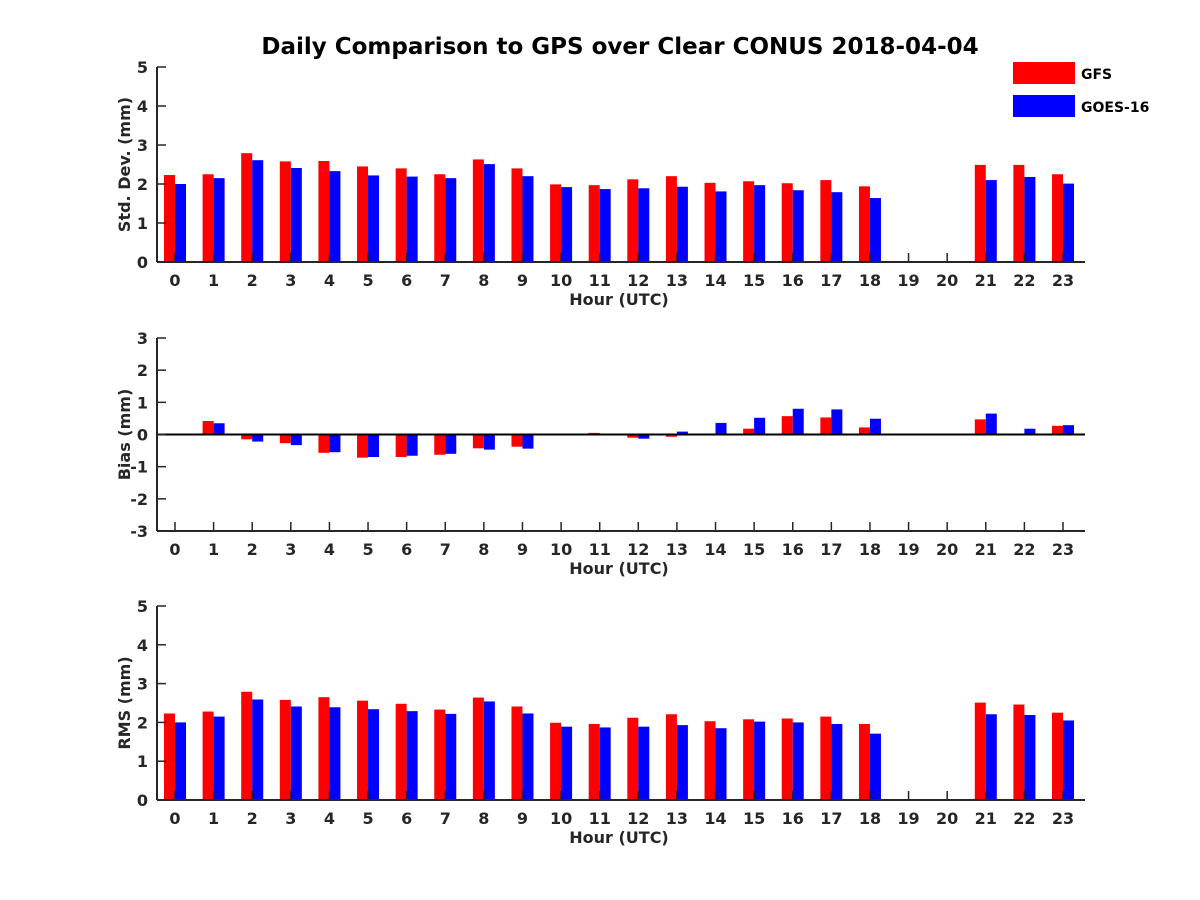 The height and width of the screenshot is (900, 1200). Describe the element at coordinates (870, 818) in the screenshot. I see `x-tick-label-rms: 18` at that location.